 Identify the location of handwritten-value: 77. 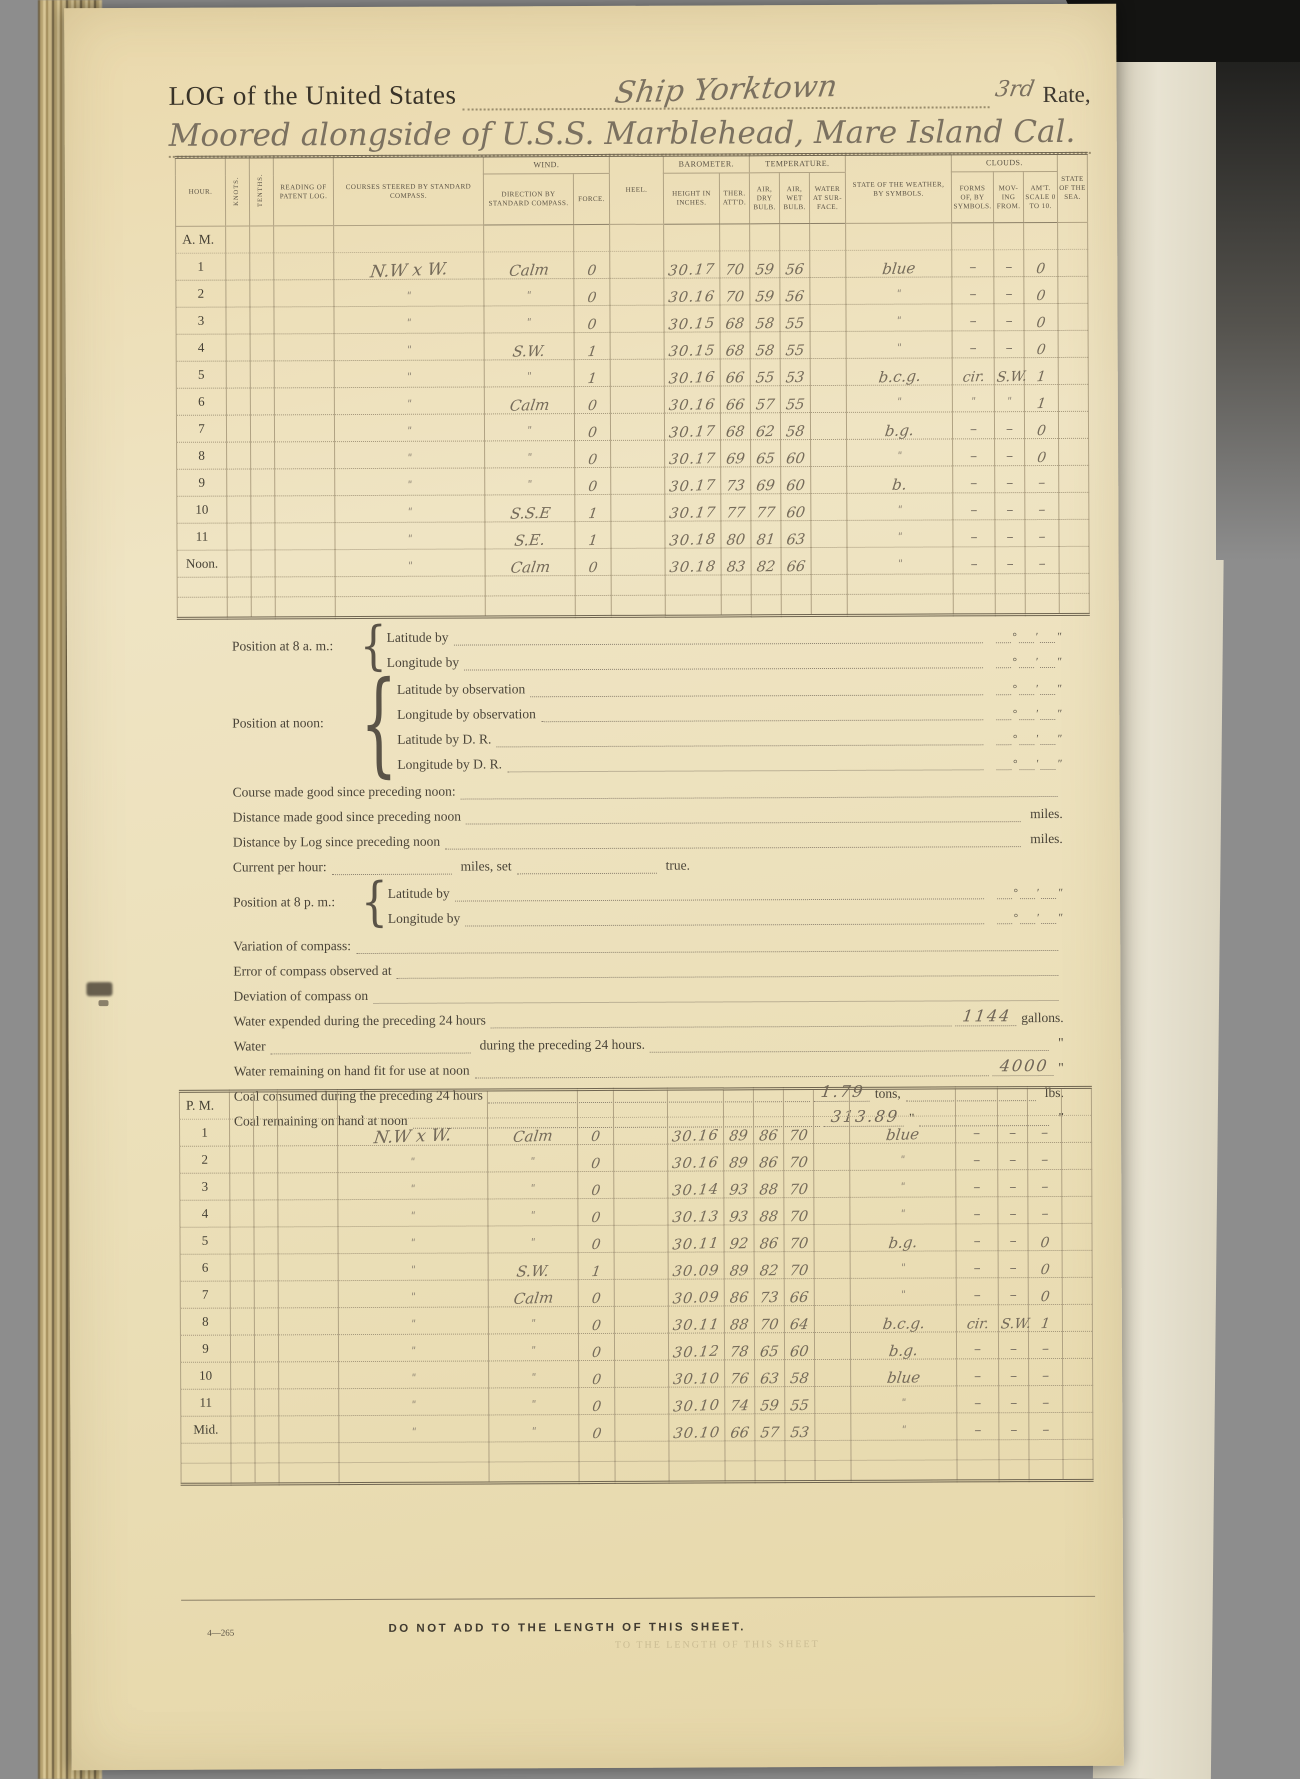
(766, 513).